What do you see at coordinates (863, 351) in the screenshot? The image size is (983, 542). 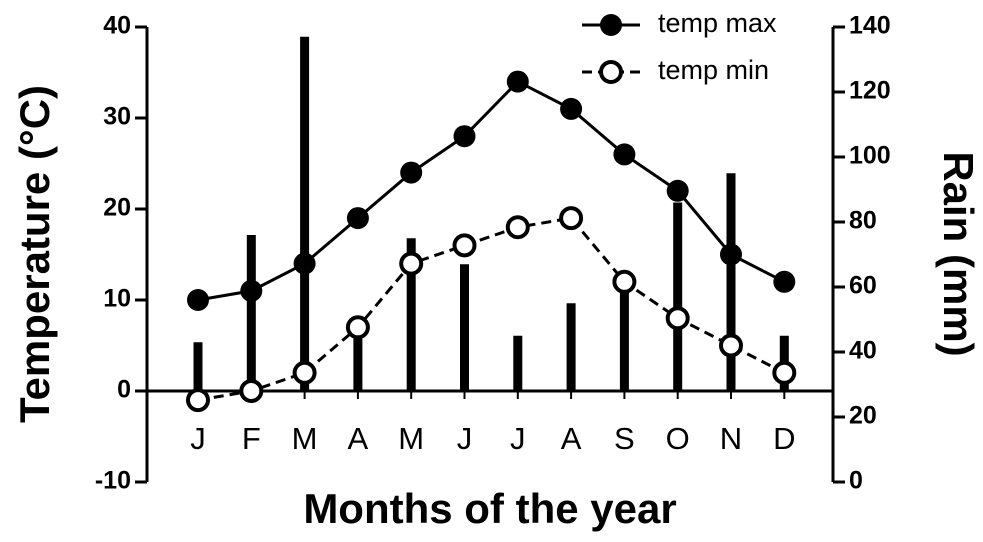 I see `y2-tick-label: 40` at bounding box center [863, 351].